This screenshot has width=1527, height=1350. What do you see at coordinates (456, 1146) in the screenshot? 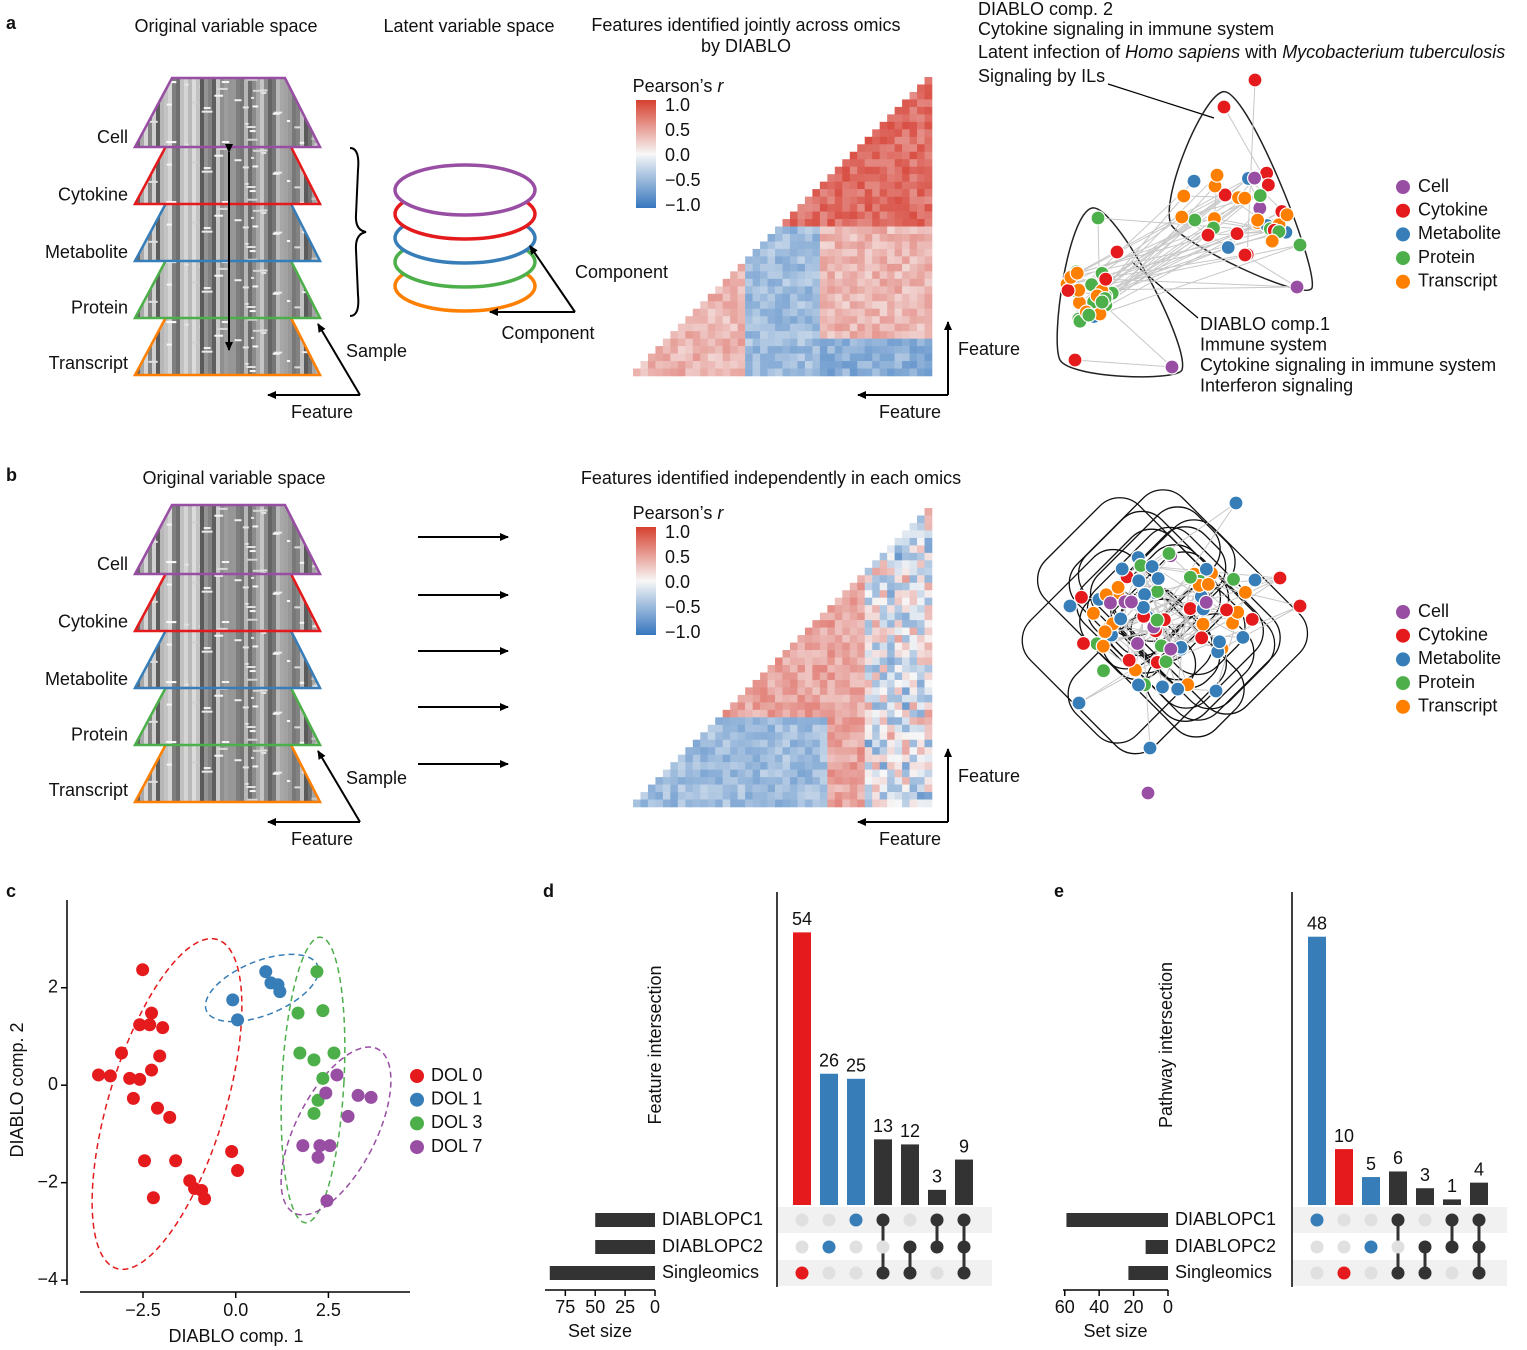
I see `legend-label: DOL 7` at bounding box center [456, 1146].